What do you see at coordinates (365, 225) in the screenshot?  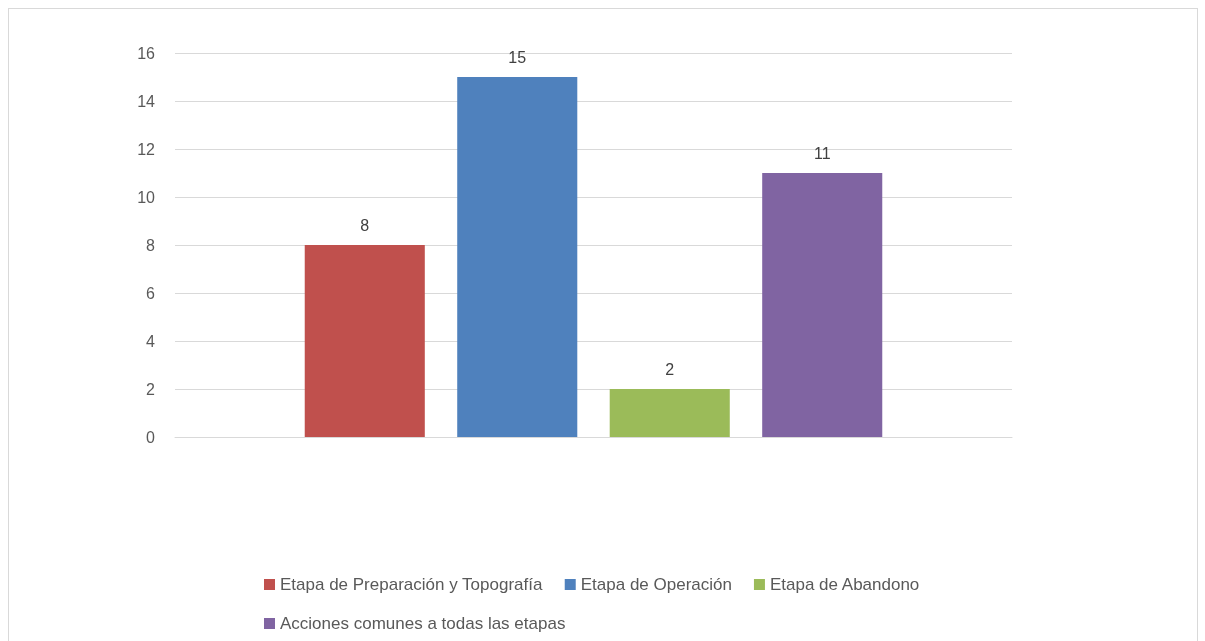 I see `data-label: 8` at bounding box center [365, 225].